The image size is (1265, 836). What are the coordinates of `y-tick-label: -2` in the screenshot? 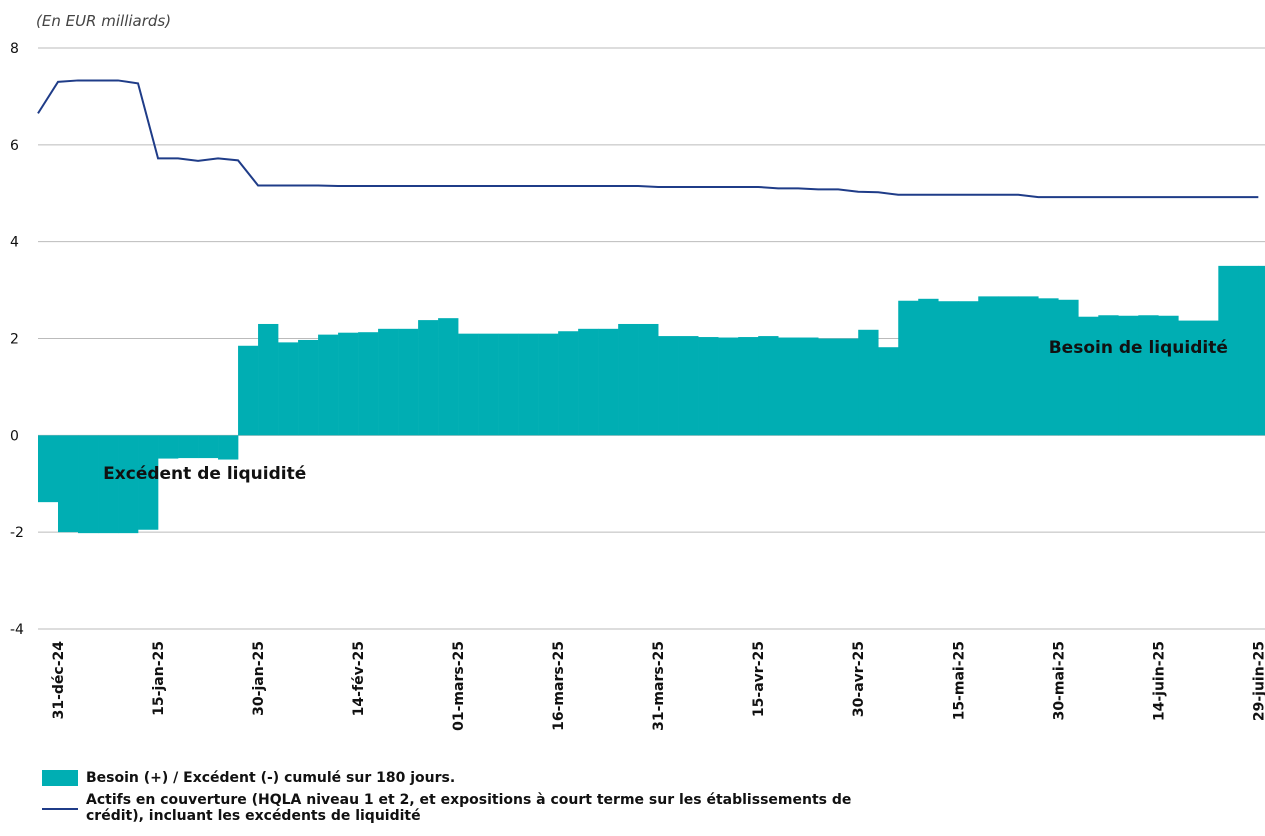 It's located at (17, 533).